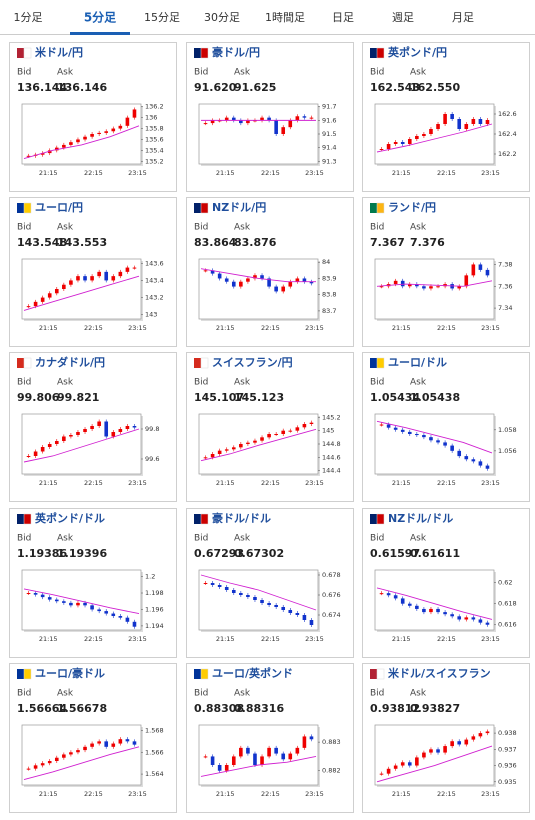 The height and width of the screenshot is (820, 535). Describe the element at coordinates (252, 362) in the screenshot. I see `pair-title: スイスフラン/円` at that location.